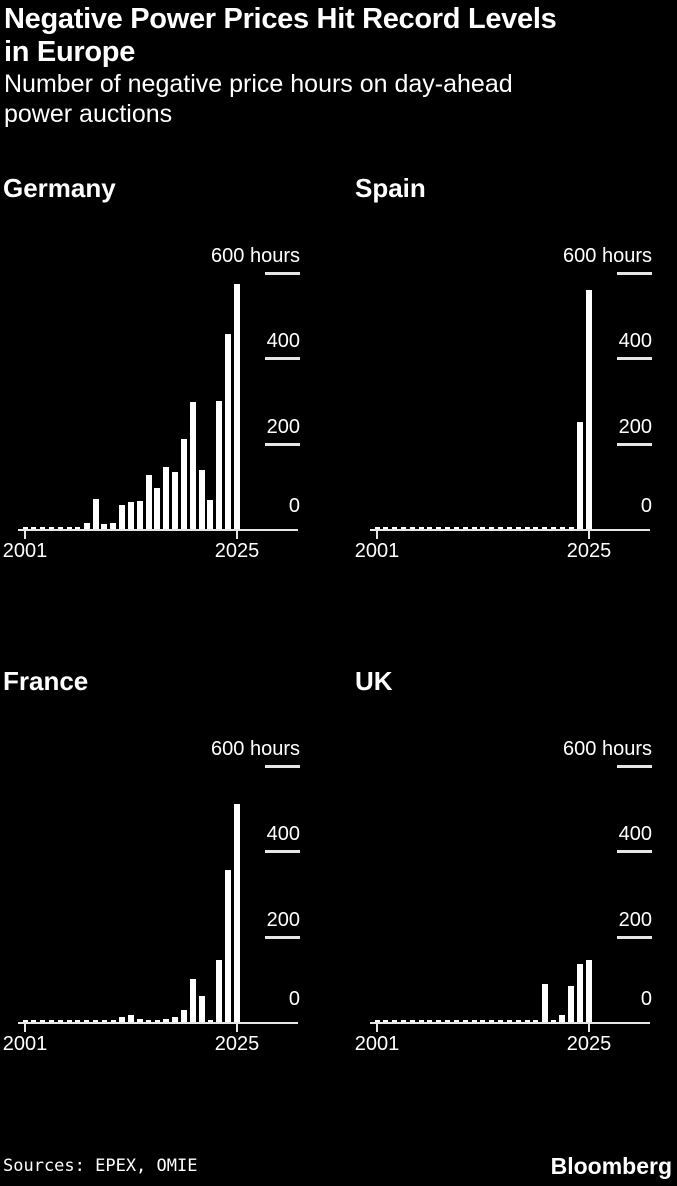 The image size is (677, 1186). What do you see at coordinates (385, 1021) in the screenshot?
I see `bar-uk-2002` at bounding box center [385, 1021].